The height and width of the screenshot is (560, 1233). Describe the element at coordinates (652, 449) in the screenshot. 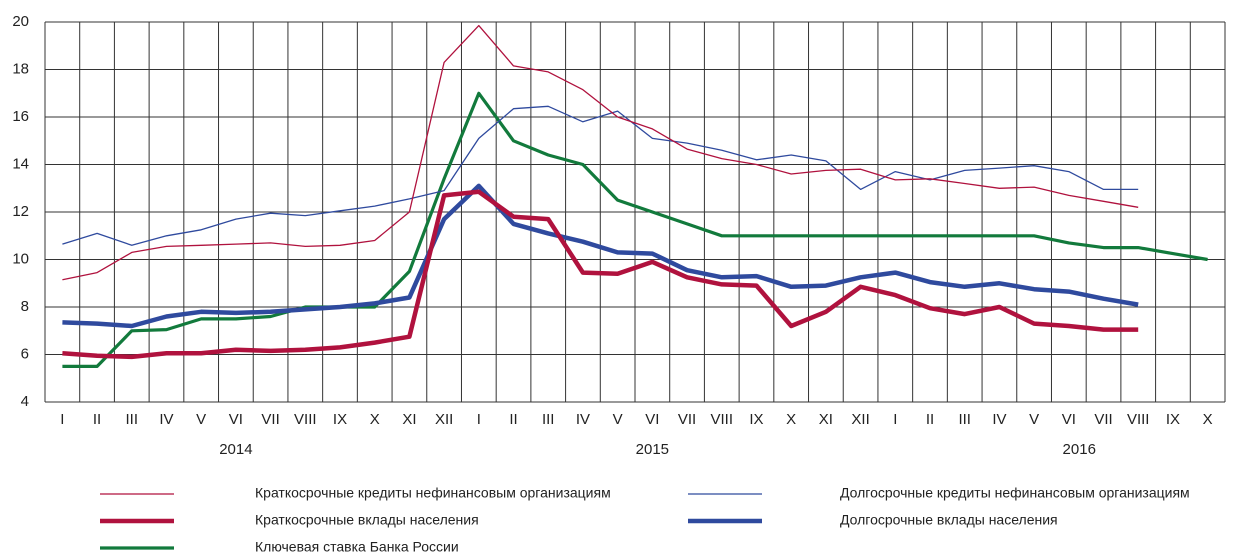

I see `year-label: 2015` at that location.